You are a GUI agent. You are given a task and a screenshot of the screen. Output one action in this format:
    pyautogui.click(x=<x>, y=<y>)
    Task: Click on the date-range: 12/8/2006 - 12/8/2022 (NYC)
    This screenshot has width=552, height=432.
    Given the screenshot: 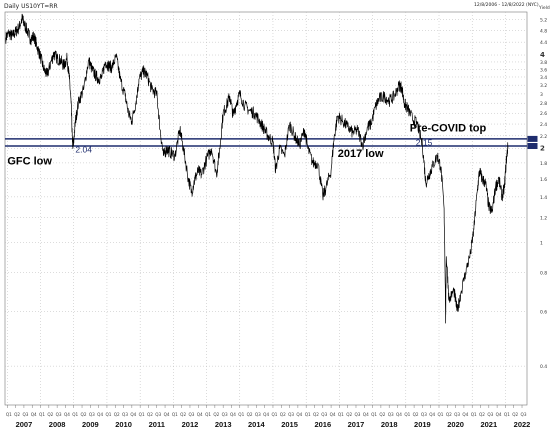 What is the action you would take?
    pyautogui.click(x=506, y=5)
    